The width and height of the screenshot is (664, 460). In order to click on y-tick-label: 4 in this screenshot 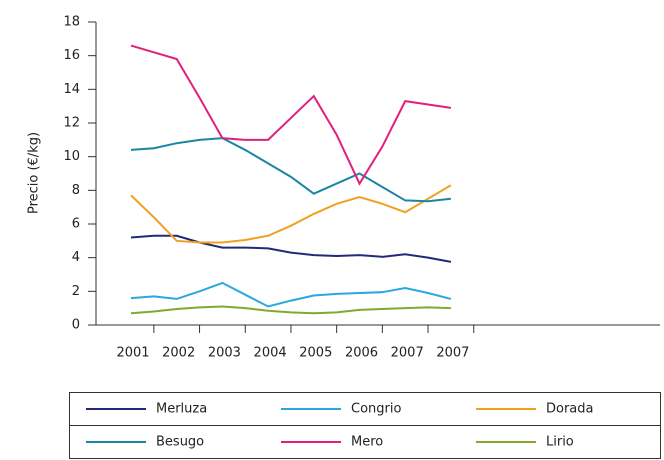, I will do `click(76, 257)`.